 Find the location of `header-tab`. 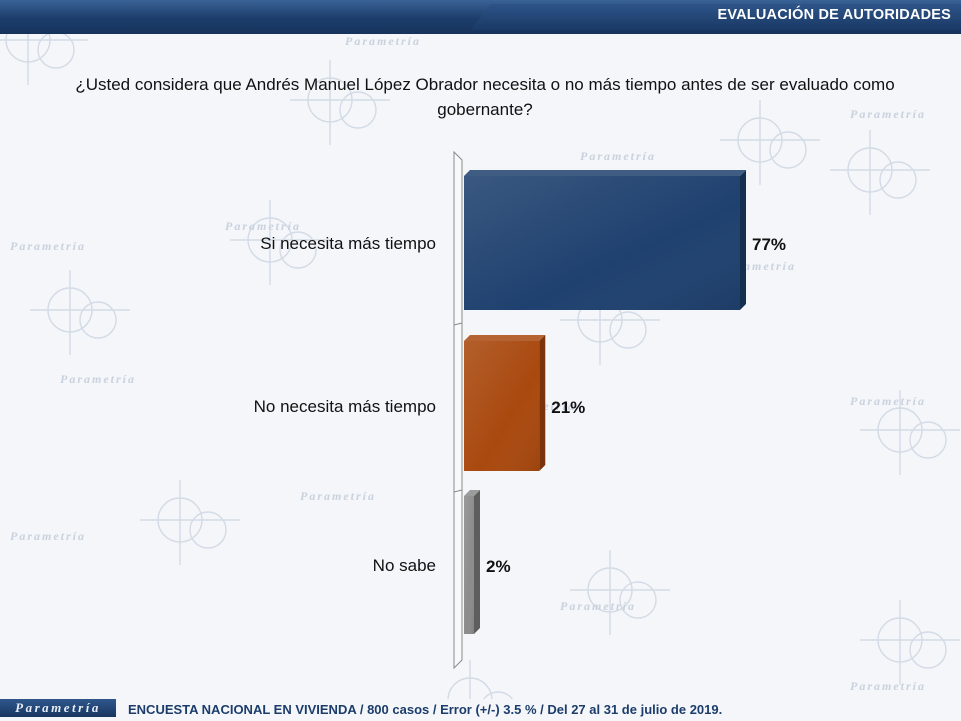

header-tab is located at coordinates (716, 17).